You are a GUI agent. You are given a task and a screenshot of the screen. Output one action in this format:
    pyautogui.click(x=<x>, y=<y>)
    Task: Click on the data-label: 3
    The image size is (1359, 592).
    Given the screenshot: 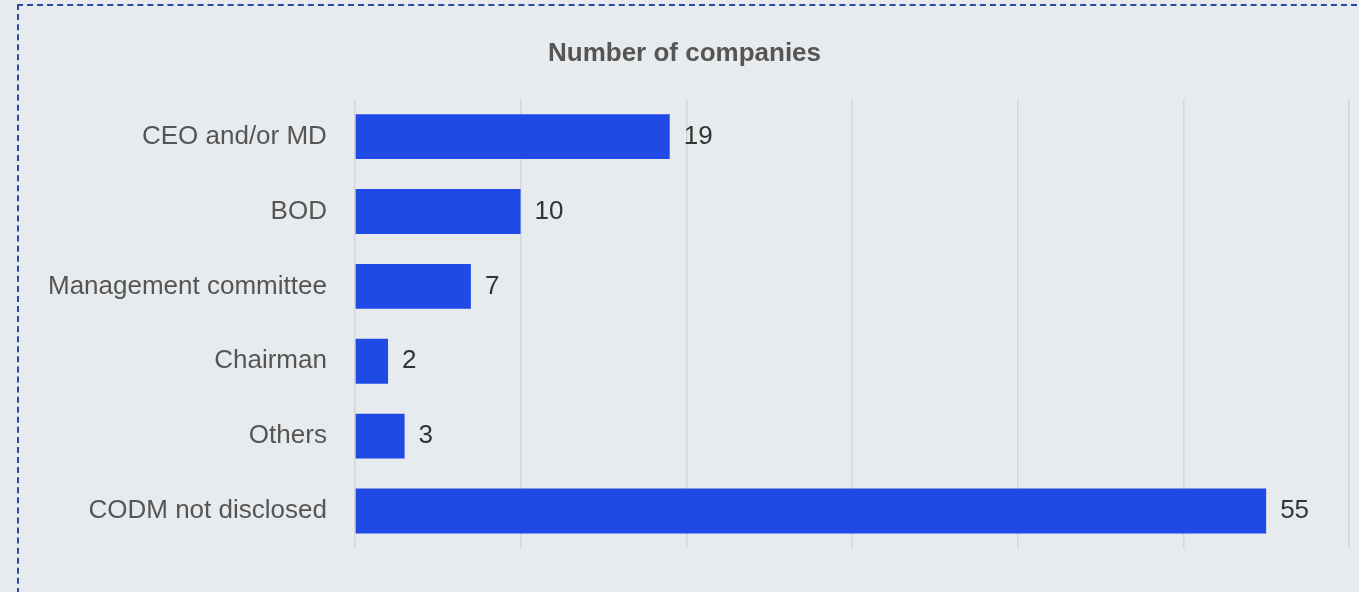 What is the action you would take?
    pyautogui.click(x=426, y=434)
    